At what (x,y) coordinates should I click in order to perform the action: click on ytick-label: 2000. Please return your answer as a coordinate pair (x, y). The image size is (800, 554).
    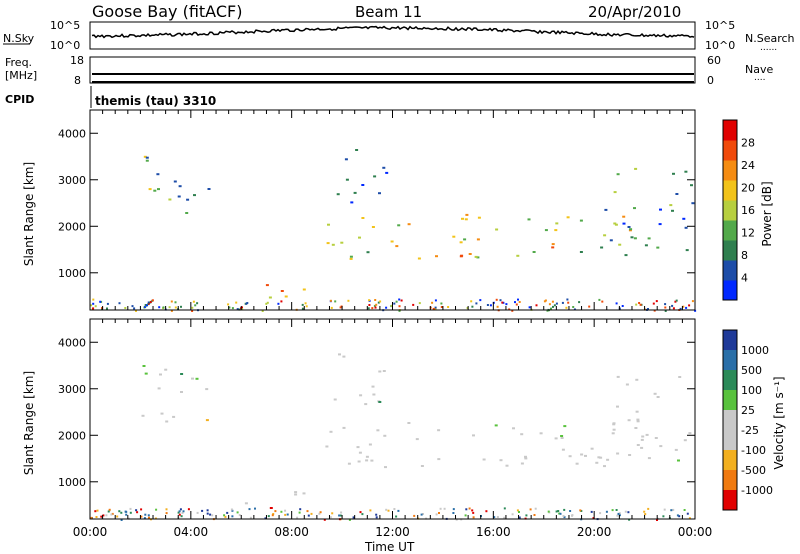
    Looking at the image, I should click on (72, 226).